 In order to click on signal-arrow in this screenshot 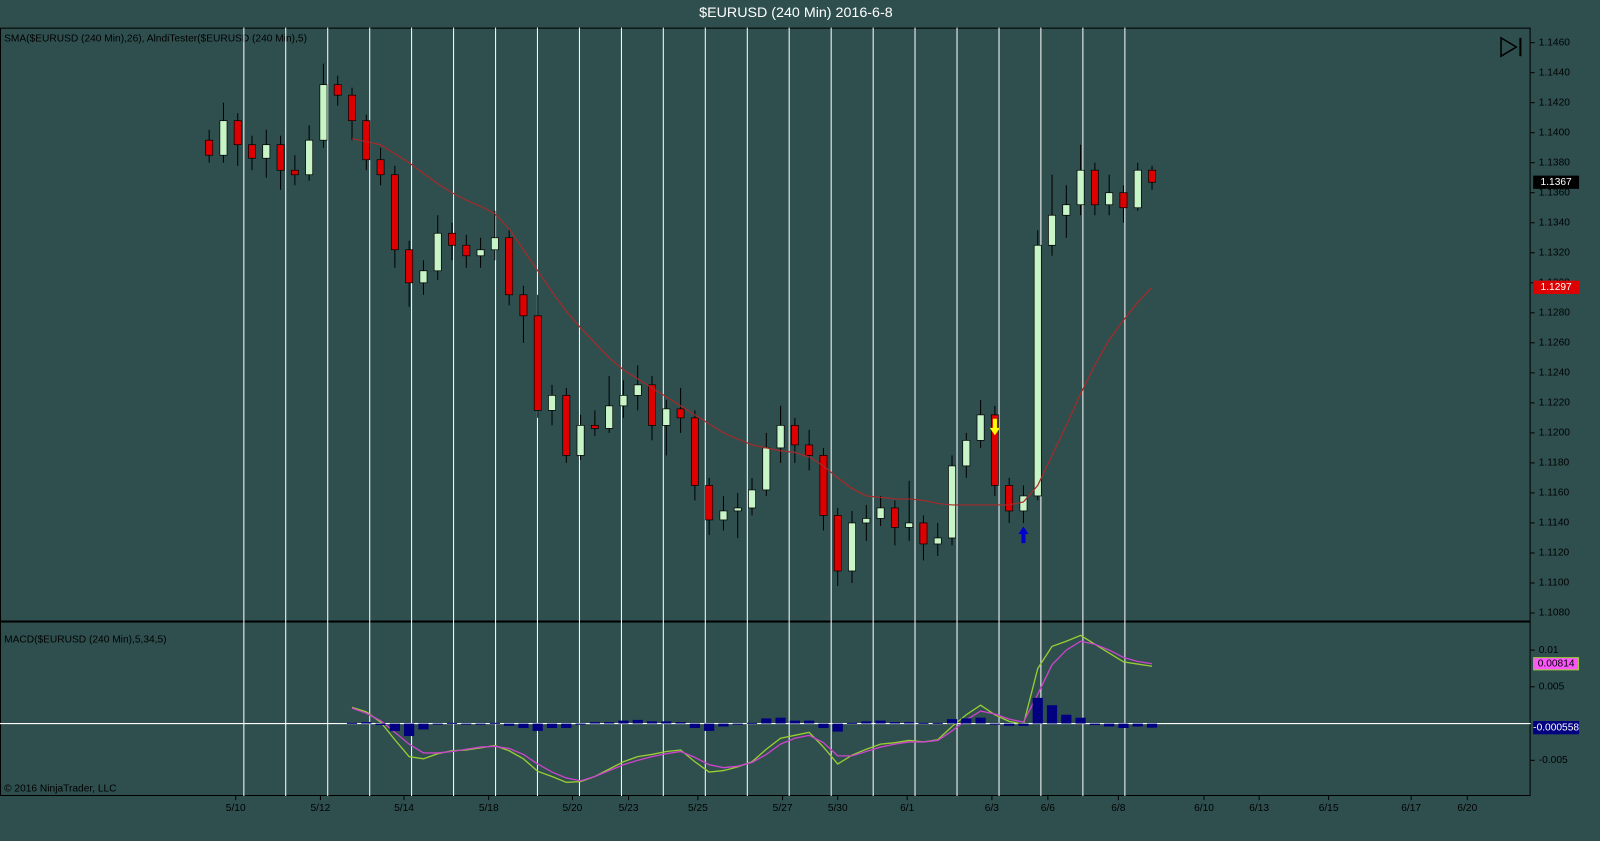, I will do `click(994, 427)`.